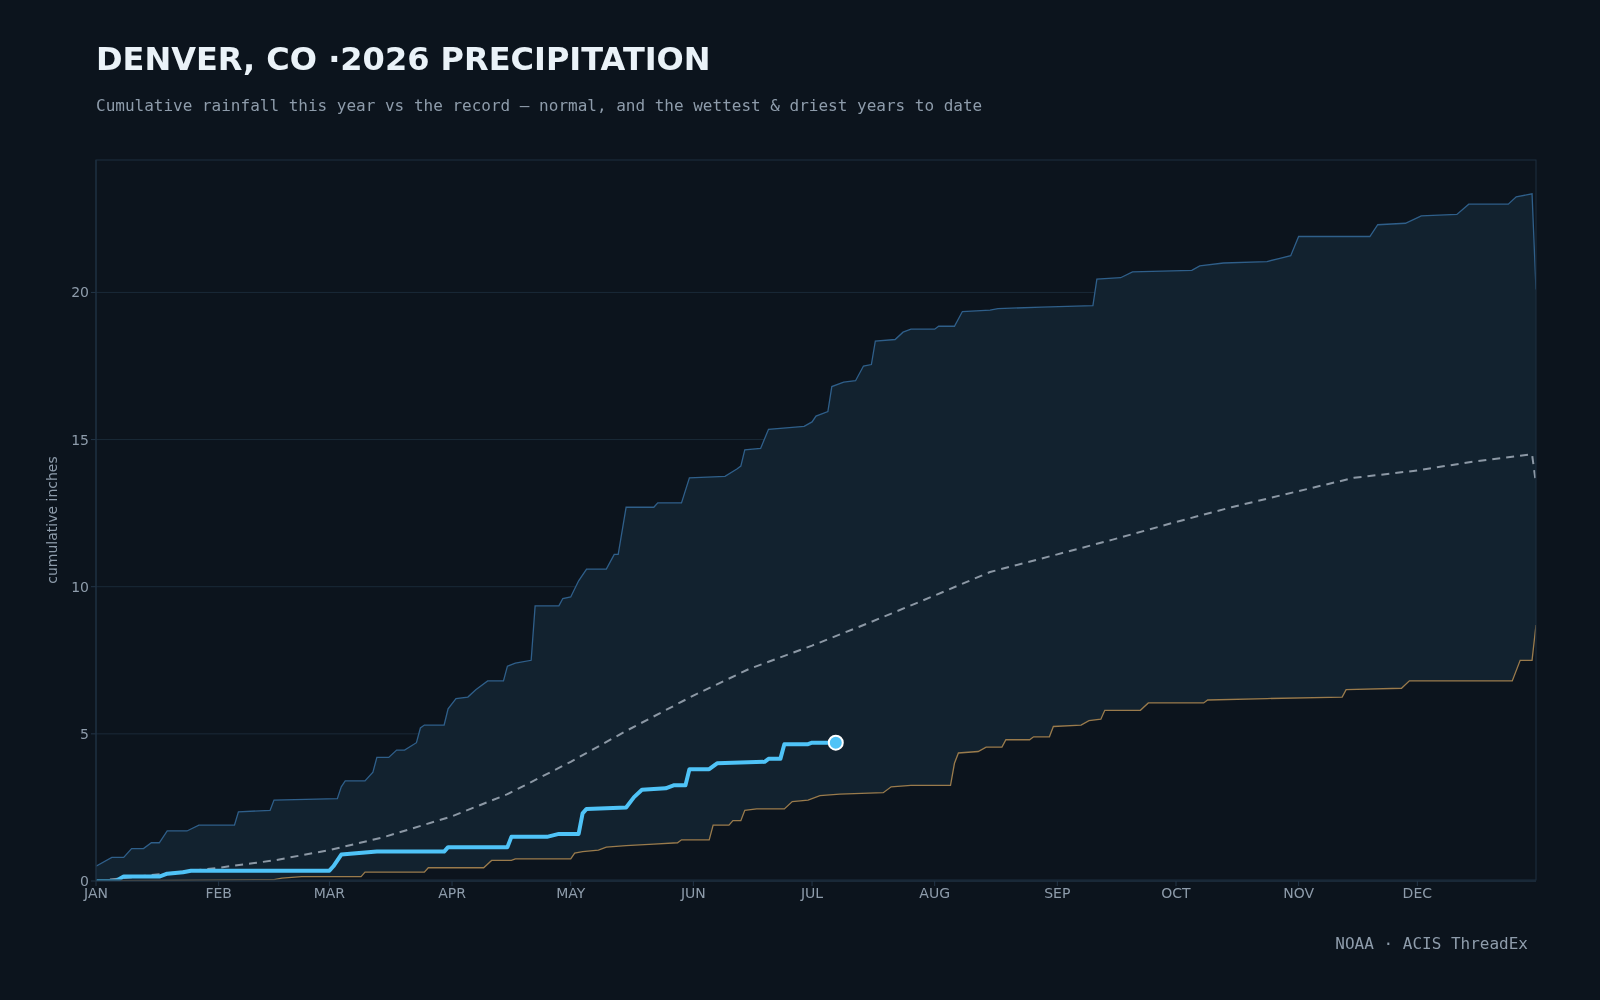 The image size is (1600, 1000). What do you see at coordinates (452, 892) in the screenshot?
I see `x-tick-label: APR` at bounding box center [452, 892].